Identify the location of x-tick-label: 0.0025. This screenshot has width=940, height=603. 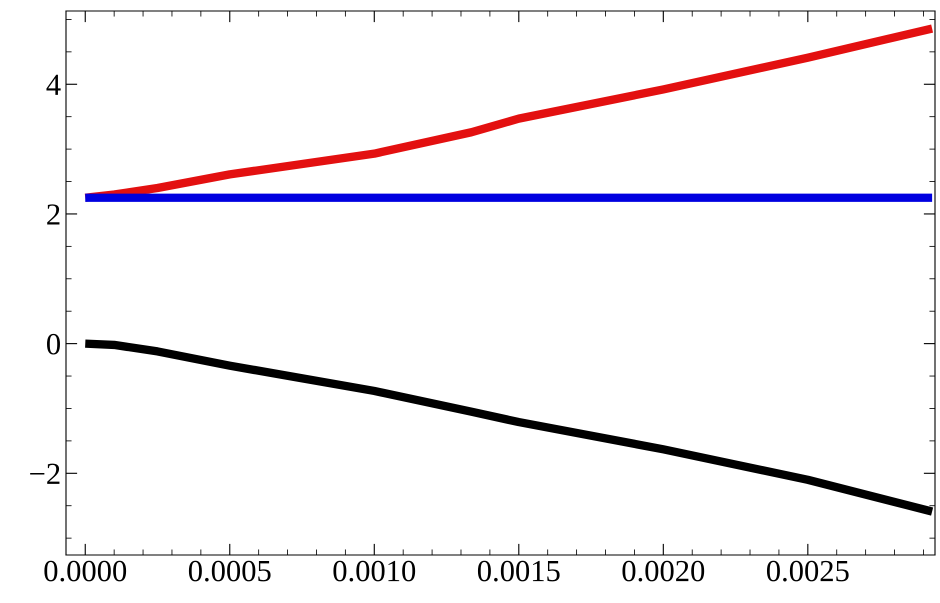
(807, 571).